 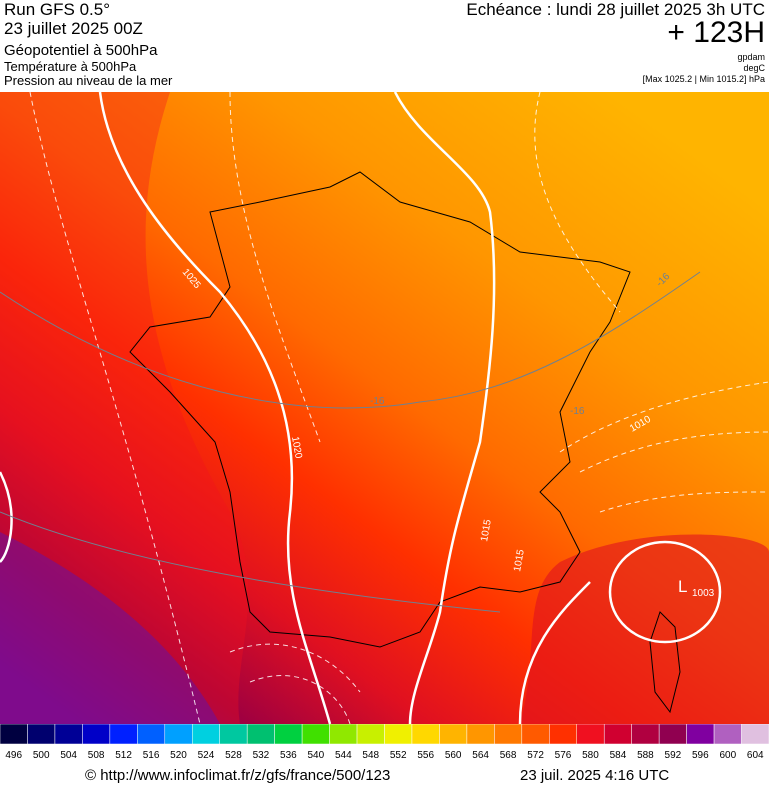 What do you see at coordinates (288, 755) in the screenshot?
I see `colorbar-label: 536` at bounding box center [288, 755].